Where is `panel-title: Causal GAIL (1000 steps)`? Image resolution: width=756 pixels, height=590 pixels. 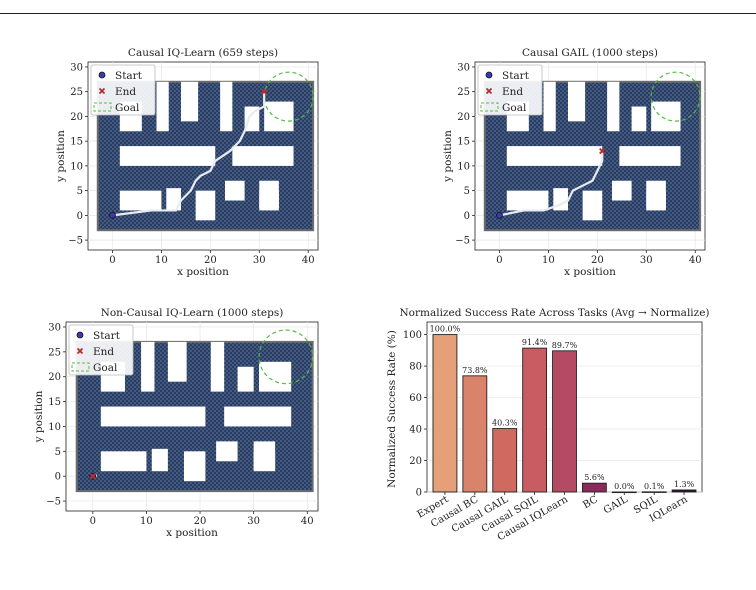
panel-title: Causal GAIL (1000 steps) is located at coordinates (590, 53).